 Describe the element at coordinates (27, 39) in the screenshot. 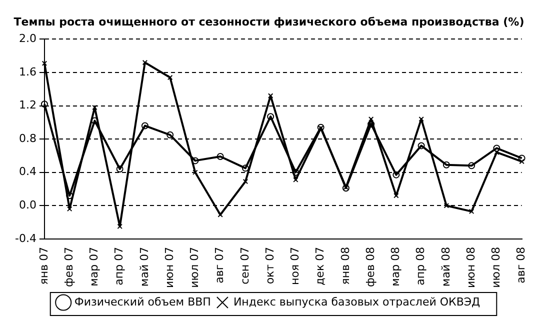

I see `y-tick-label: 2.0` at that location.